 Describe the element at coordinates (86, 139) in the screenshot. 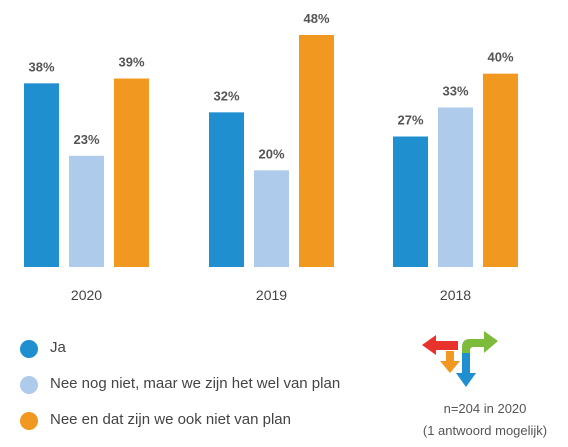

I see `data-label: 23%` at that location.